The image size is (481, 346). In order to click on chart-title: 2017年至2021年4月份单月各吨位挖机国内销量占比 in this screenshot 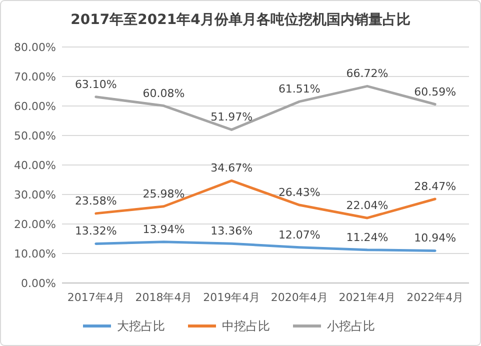, I will do `click(240, 20)`.